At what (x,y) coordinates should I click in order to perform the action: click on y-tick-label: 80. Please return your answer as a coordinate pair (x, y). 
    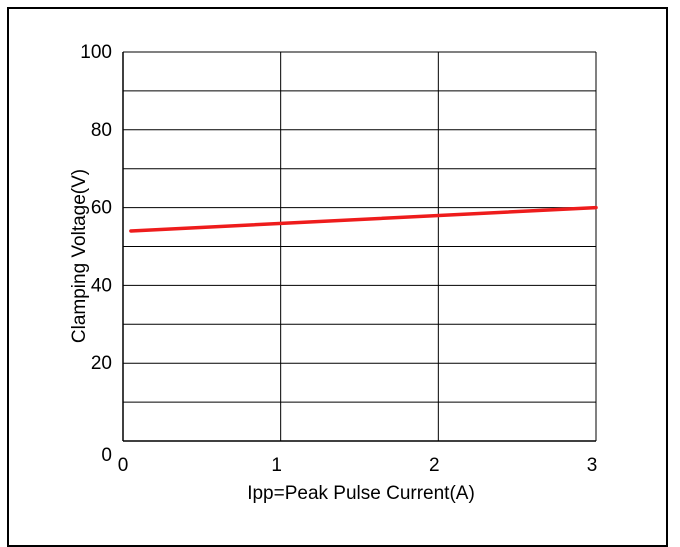
    Looking at the image, I should click on (101, 130).